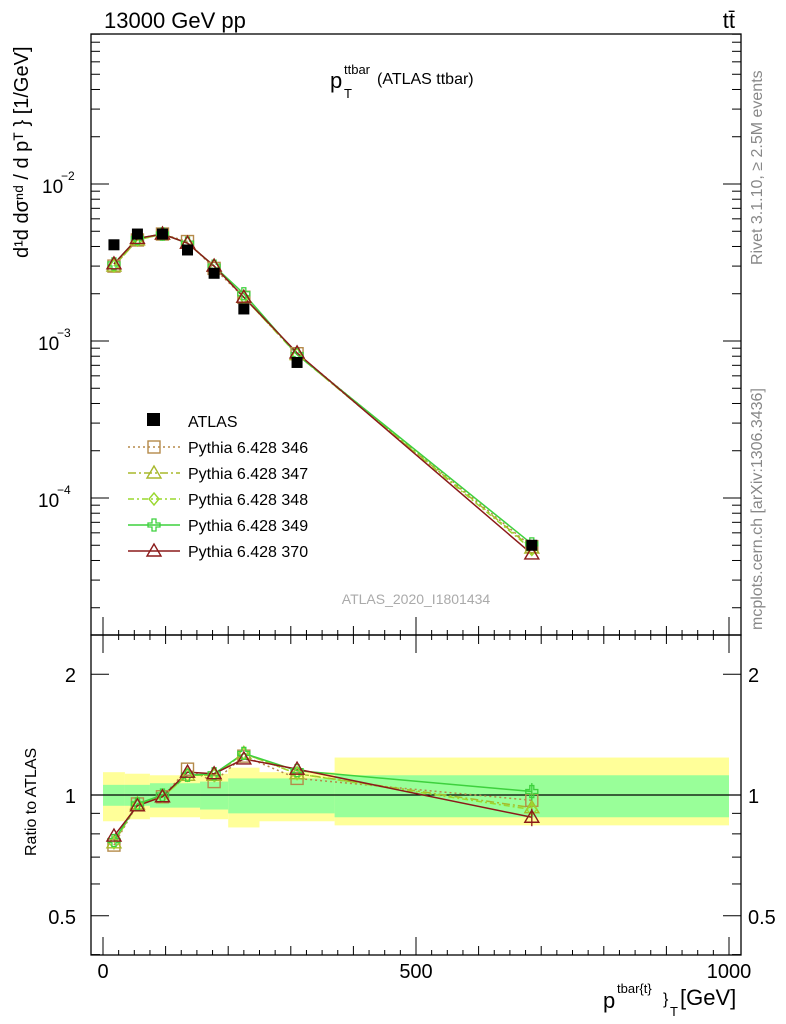 The image size is (786, 1024). I want to click on x-axis-label-brace: }, so click(666, 999).